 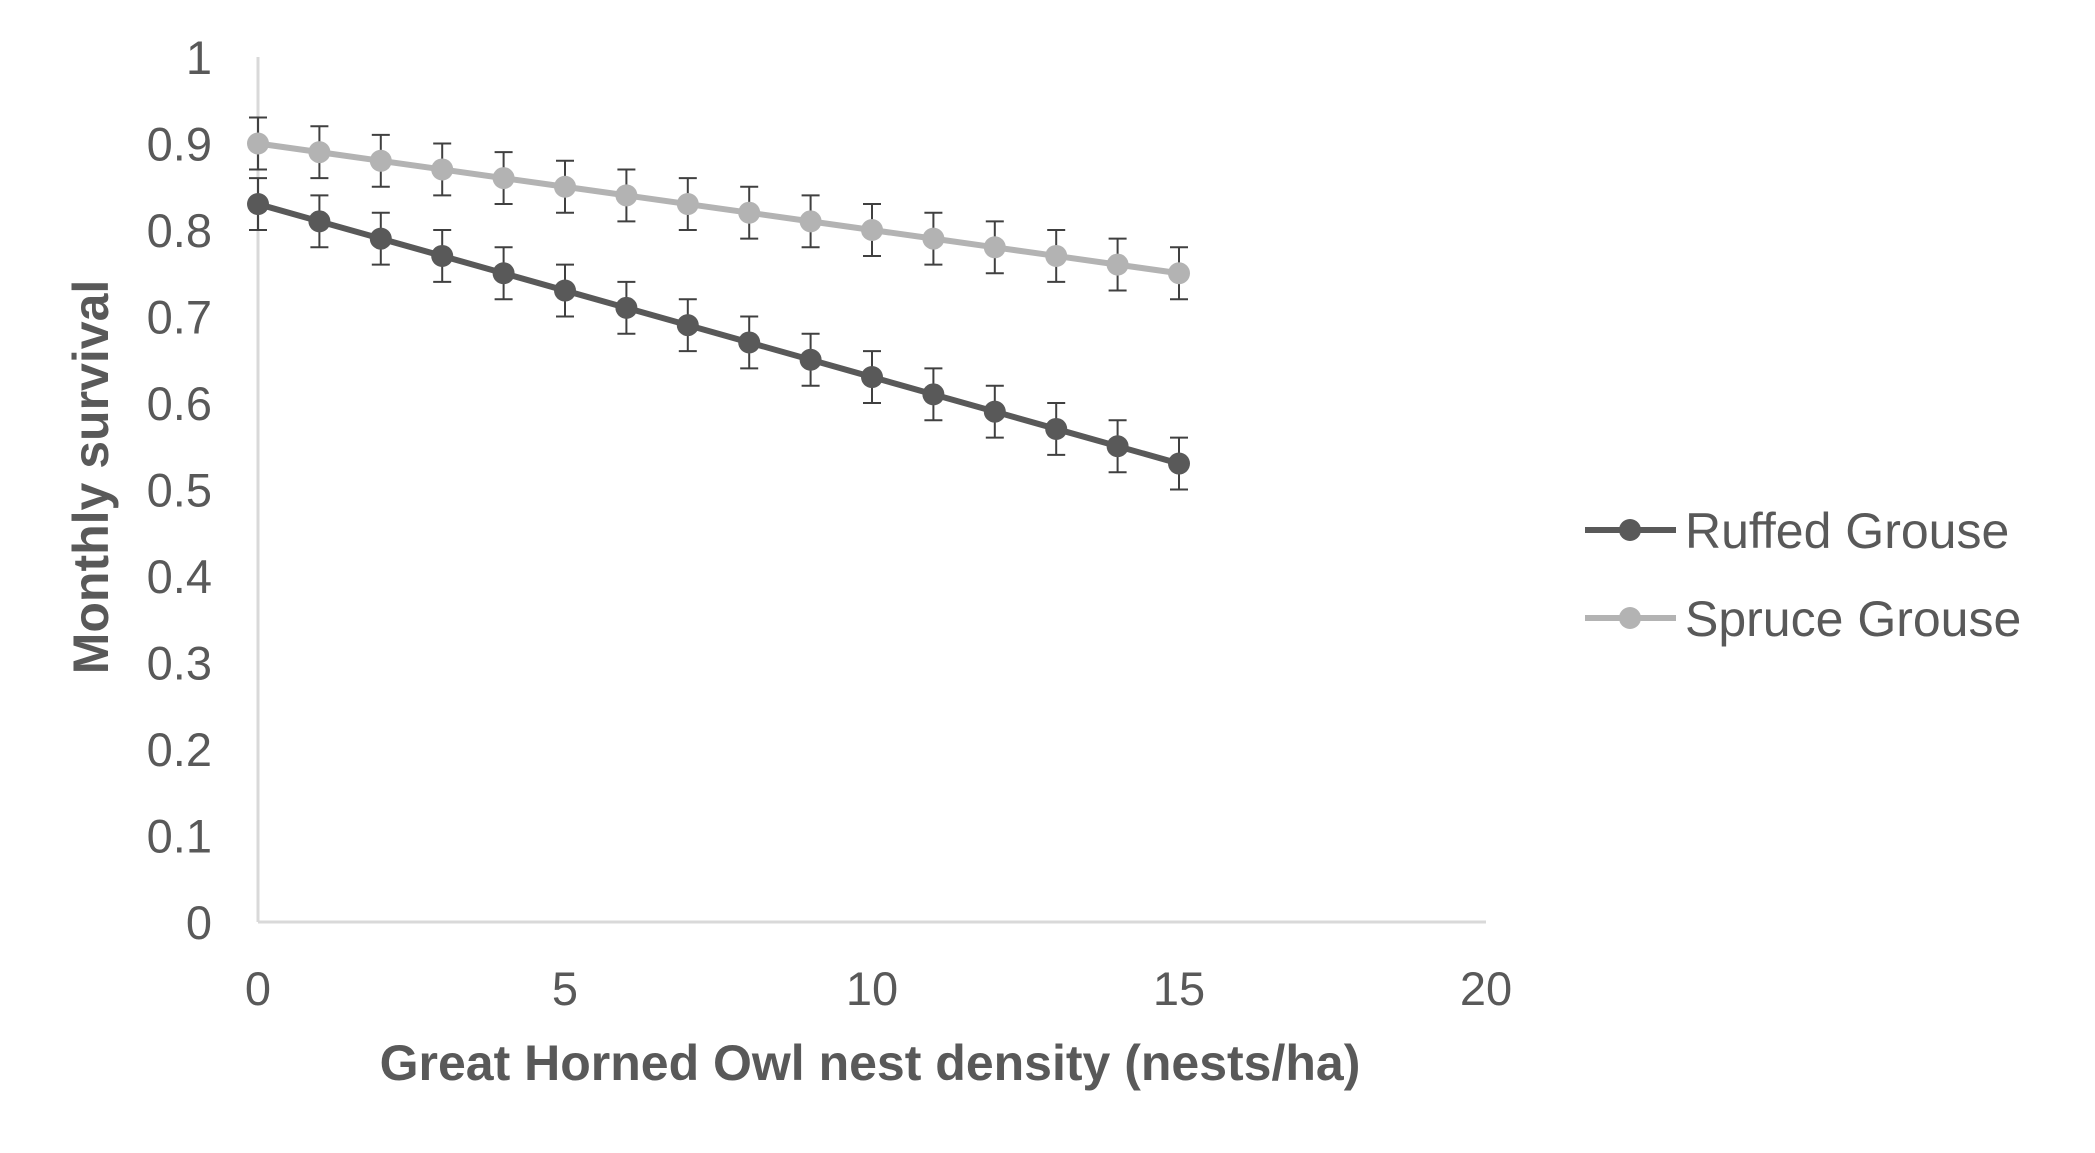 What do you see at coordinates (179, 490) in the screenshot?
I see `y-tick-label: 0.5` at bounding box center [179, 490].